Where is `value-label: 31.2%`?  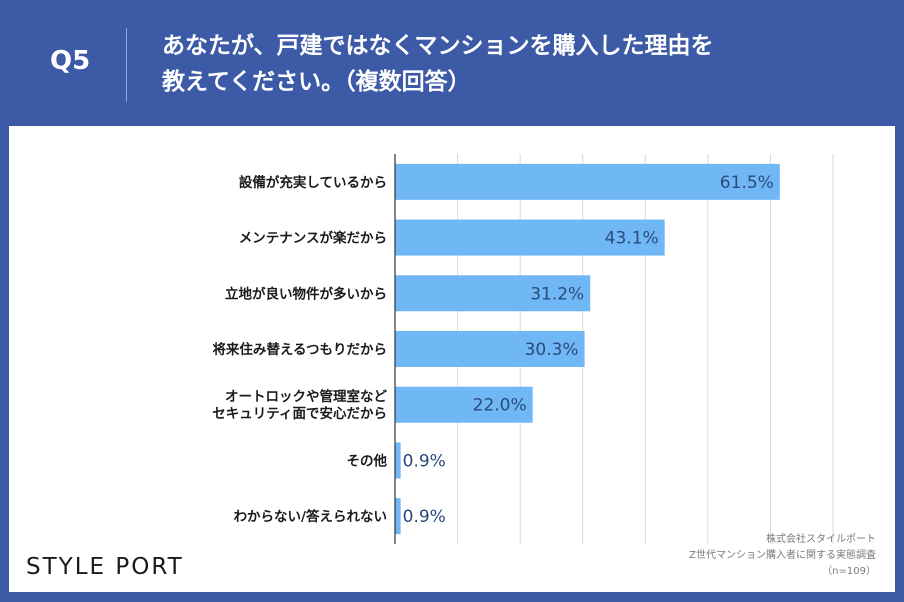
value-label: 31.2% is located at coordinates (557, 294).